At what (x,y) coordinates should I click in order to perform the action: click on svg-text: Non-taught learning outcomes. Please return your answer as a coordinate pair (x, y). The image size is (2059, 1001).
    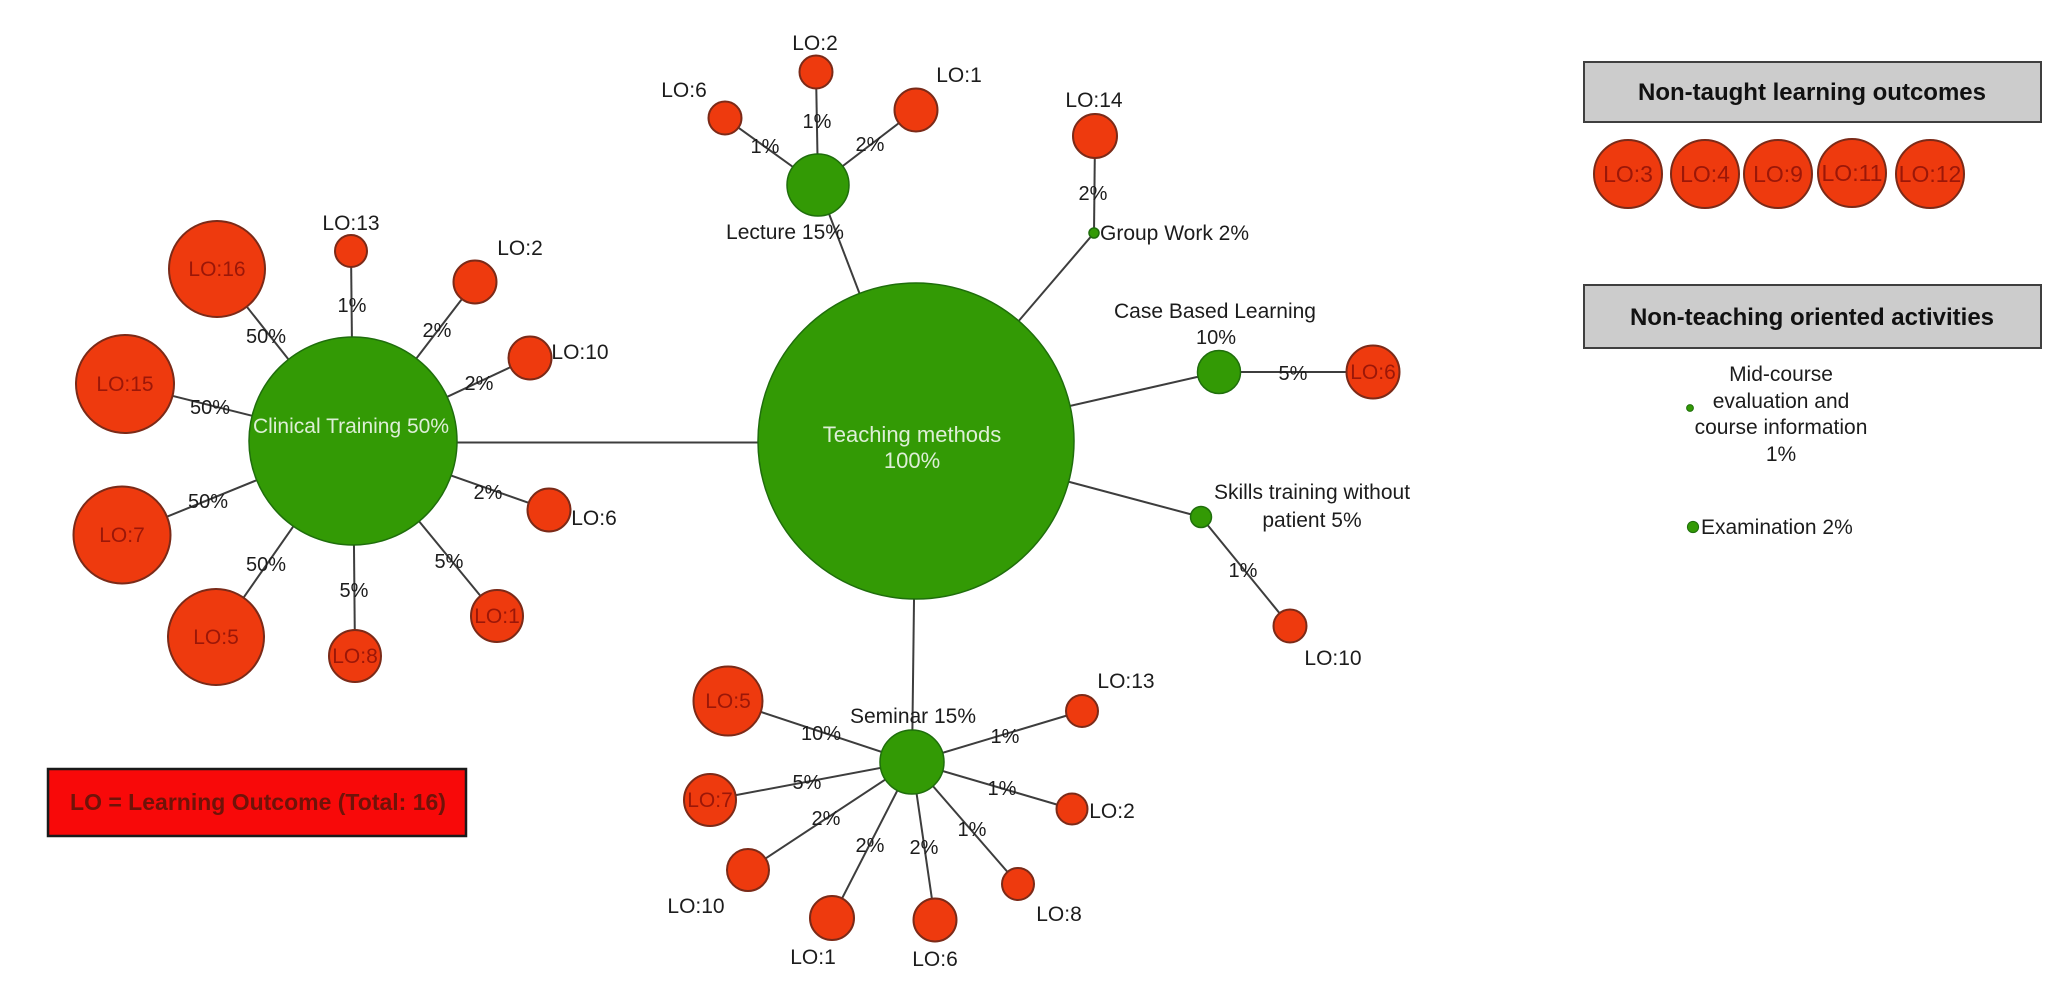
    Looking at the image, I should click on (1812, 92).